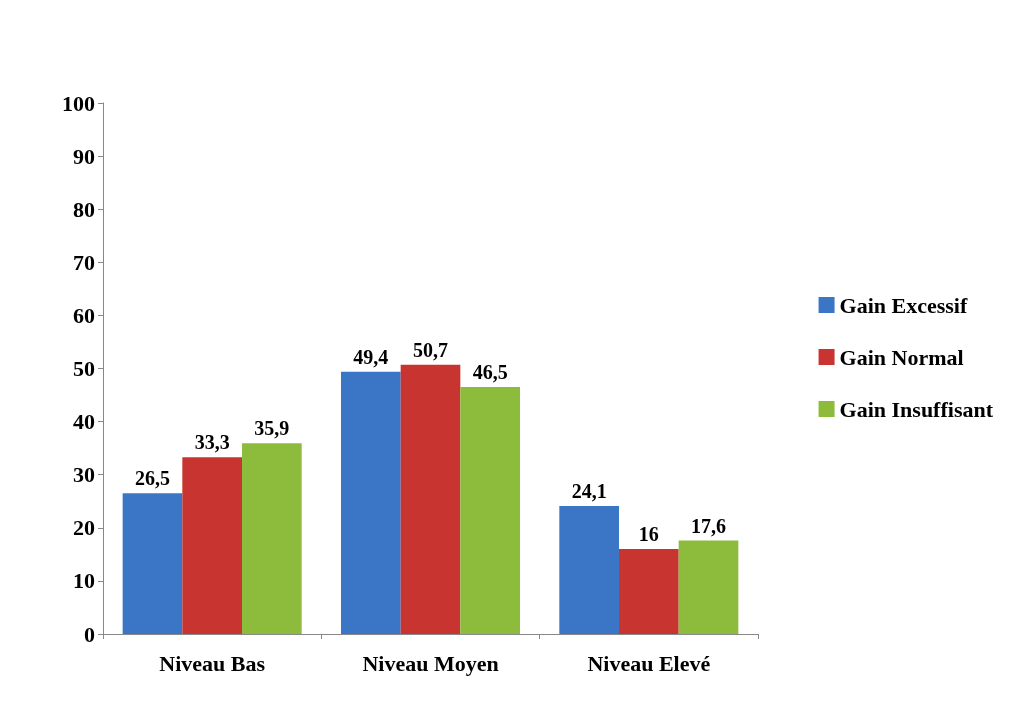  I want to click on x-tick-label: Niveau Elevé, so click(649, 663).